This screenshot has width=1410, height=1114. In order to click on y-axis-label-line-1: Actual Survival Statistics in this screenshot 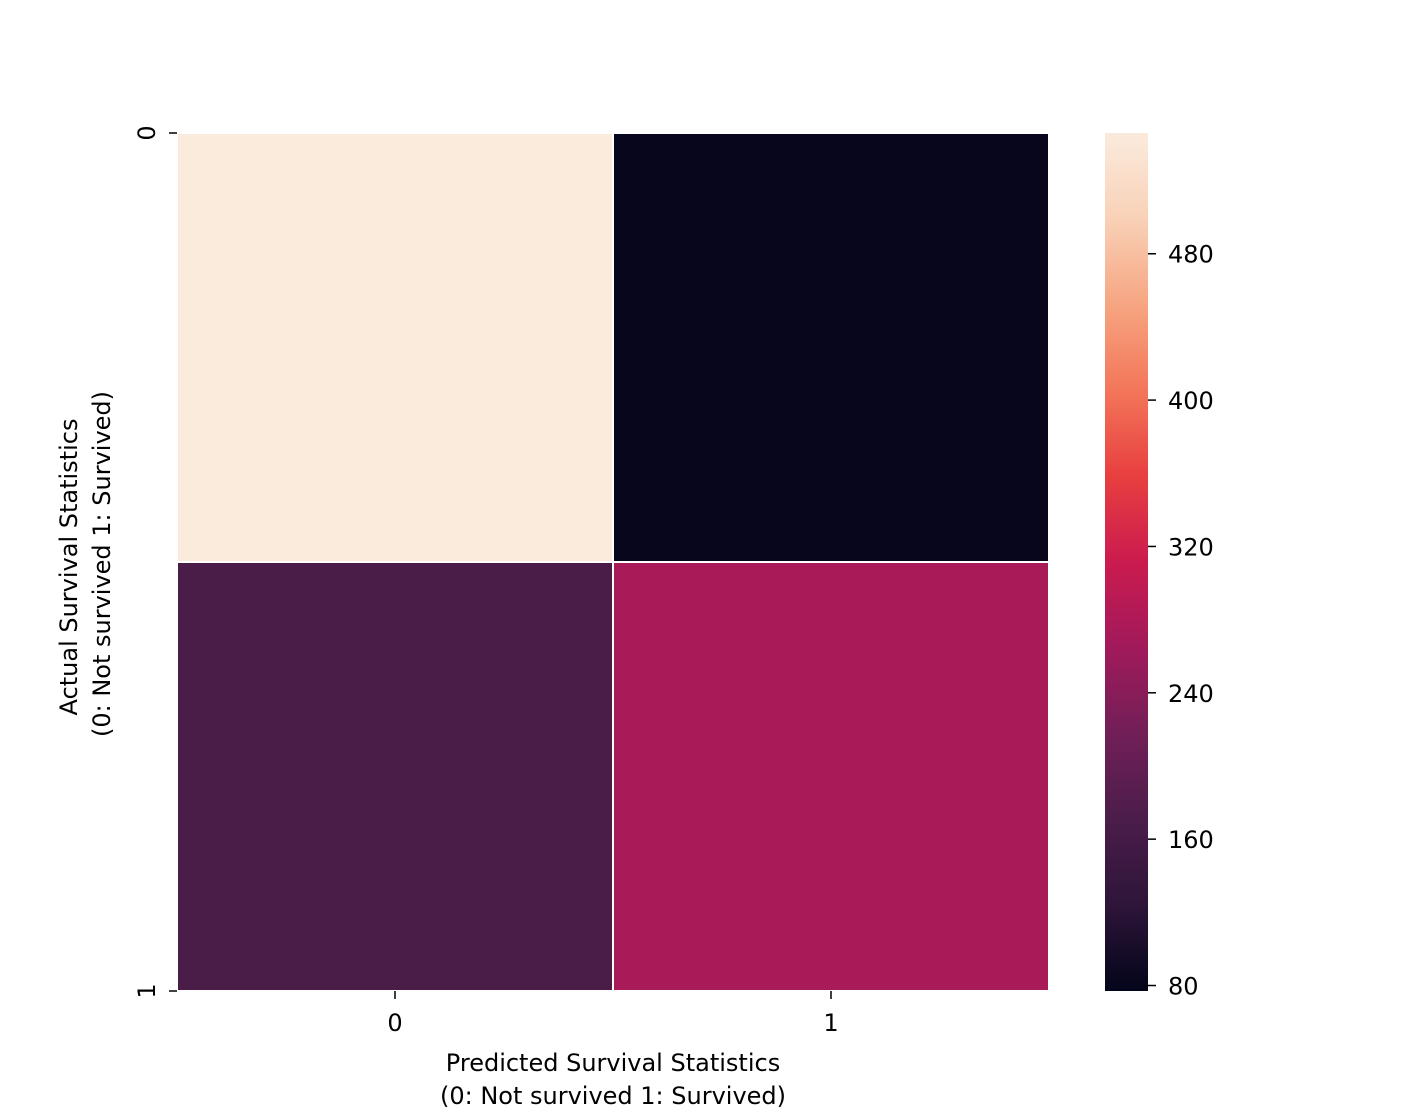, I will do `click(69, 567)`.